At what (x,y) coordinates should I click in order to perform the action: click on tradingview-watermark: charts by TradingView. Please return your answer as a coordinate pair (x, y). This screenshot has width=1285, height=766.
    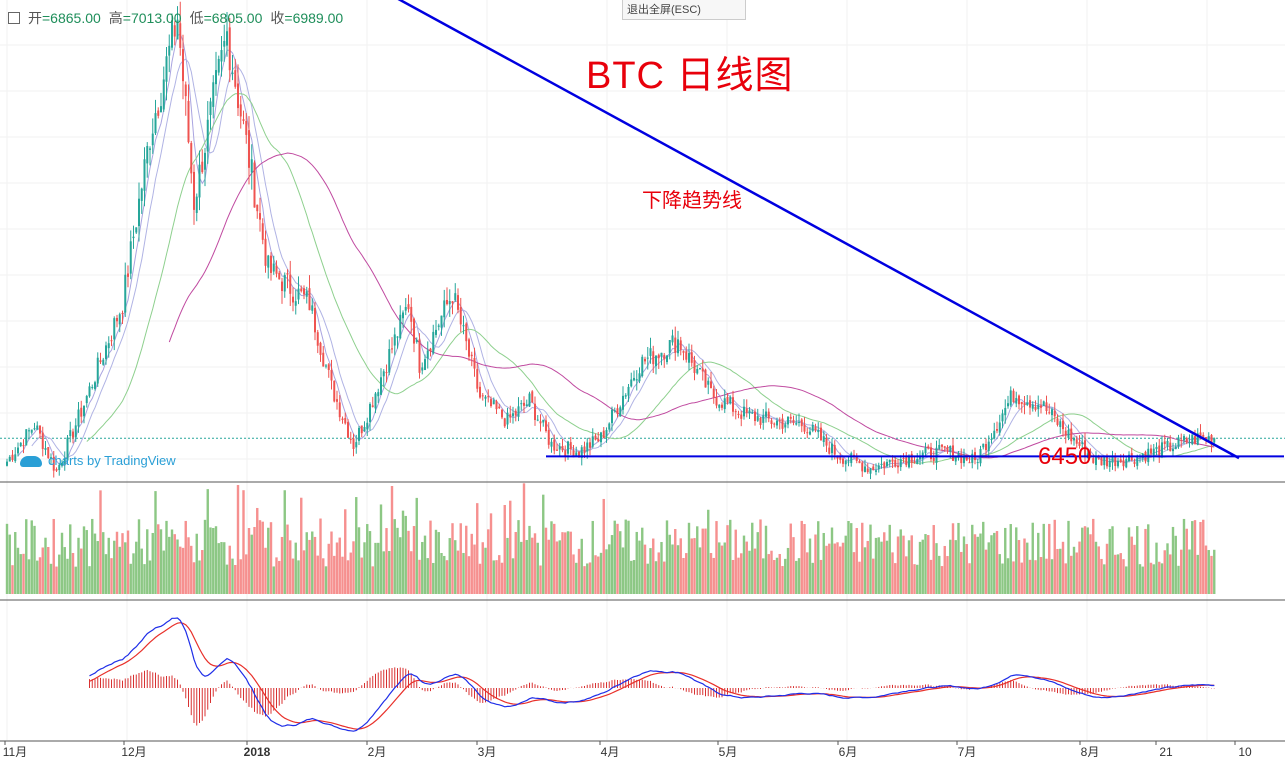
    Looking at the image, I should click on (98, 460).